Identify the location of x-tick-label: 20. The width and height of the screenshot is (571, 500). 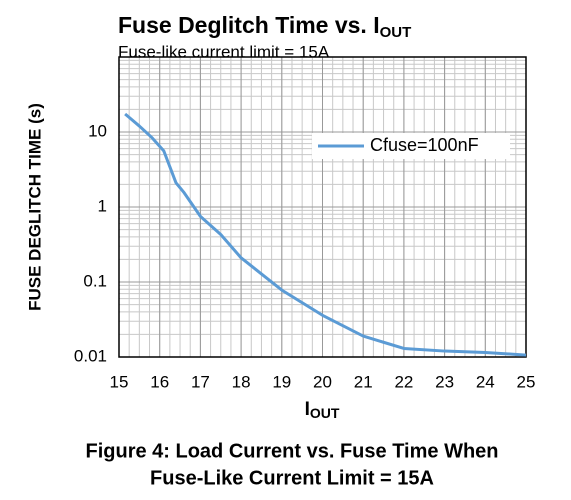
(322, 381).